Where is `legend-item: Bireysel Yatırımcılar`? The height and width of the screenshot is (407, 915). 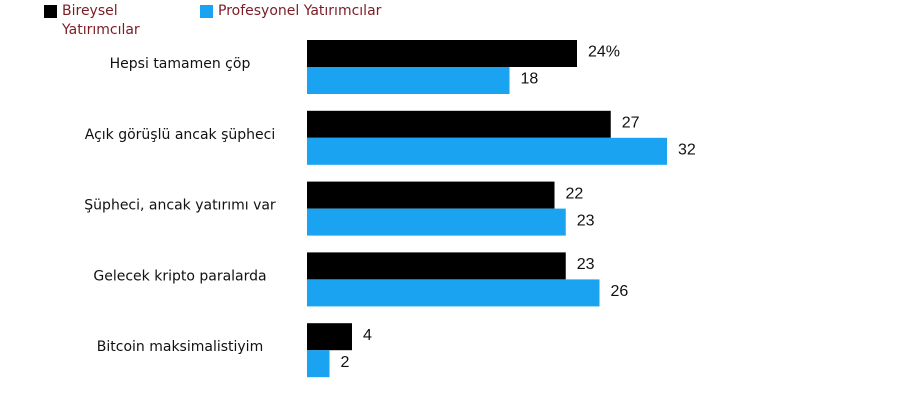
legend-item: Bireysel Yatırımcılar is located at coordinates (104, 21).